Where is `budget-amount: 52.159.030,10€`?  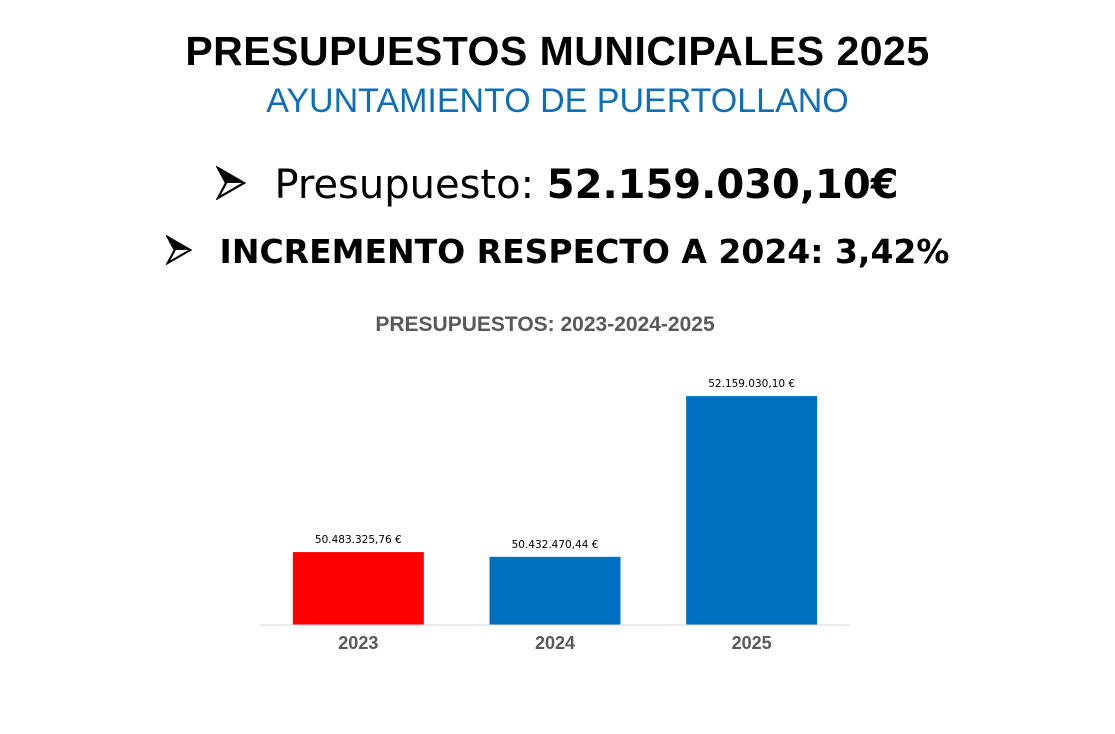 budget-amount: 52.159.030,10€ is located at coordinates (722, 185).